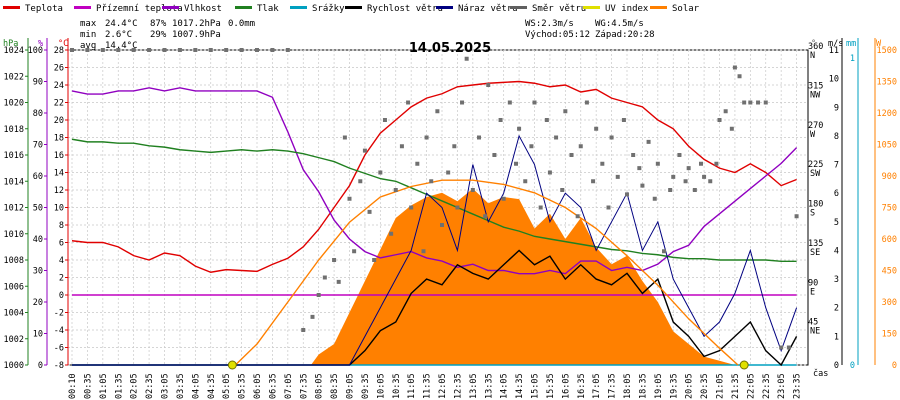 This screenshot has width=900, height=400. I want to click on x-tick-label: 11:35, so click(428, 386).